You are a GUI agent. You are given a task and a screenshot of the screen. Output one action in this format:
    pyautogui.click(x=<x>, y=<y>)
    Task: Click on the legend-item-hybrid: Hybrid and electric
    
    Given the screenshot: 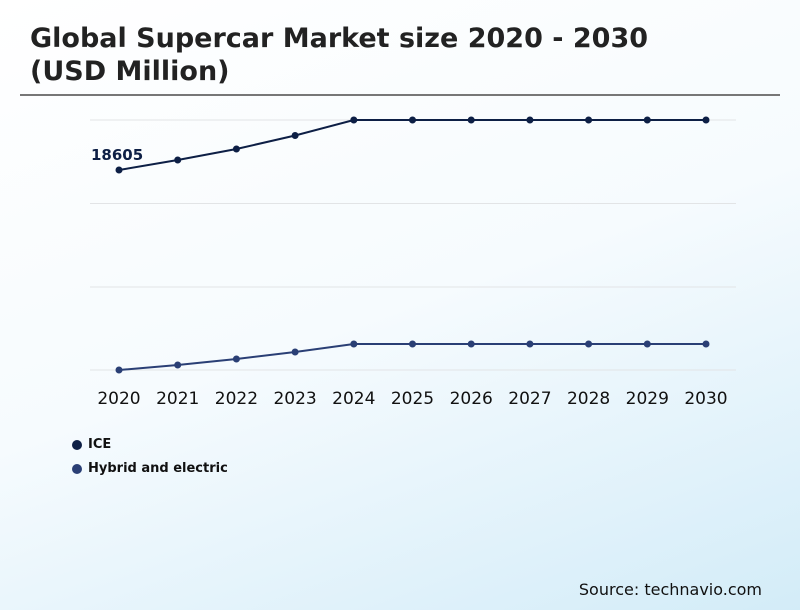 What is the action you would take?
    pyautogui.click(x=150, y=468)
    